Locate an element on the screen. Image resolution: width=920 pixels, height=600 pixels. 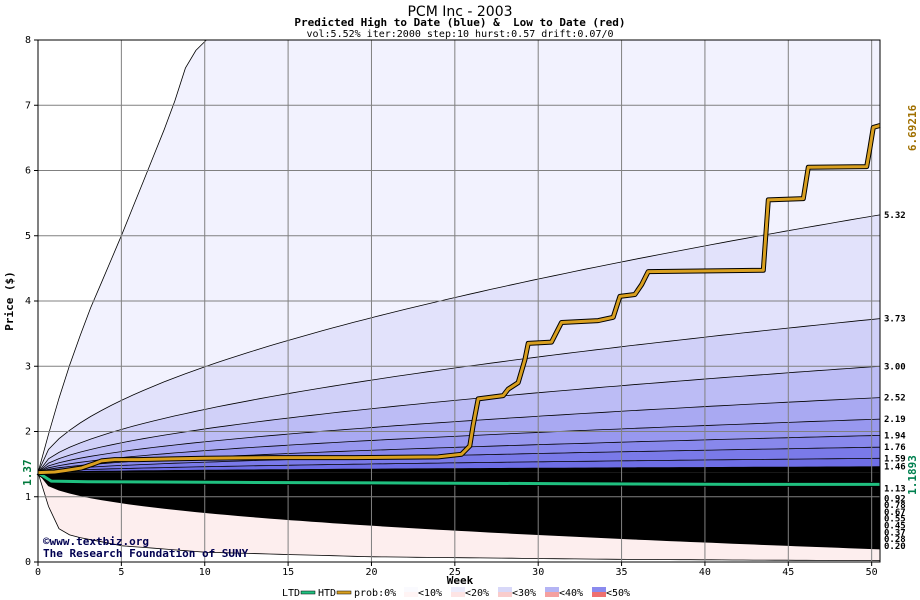
x-tick-label: 0 is located at coordinates (38, 572).